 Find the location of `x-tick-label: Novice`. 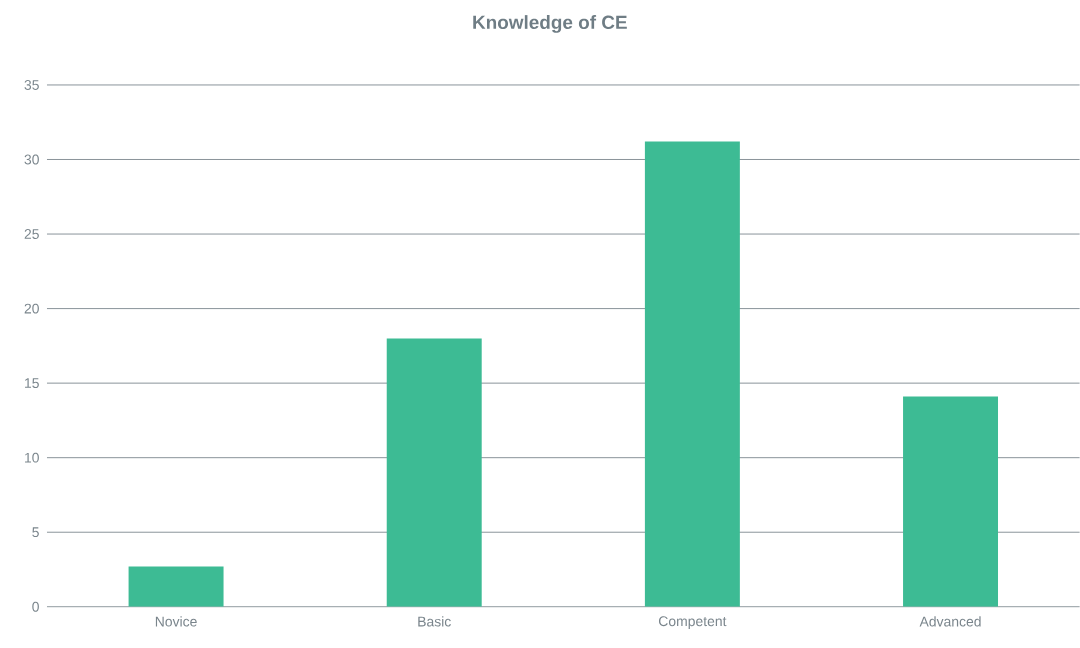

x-tick-label: Novice is located at coordinates (176, 621).